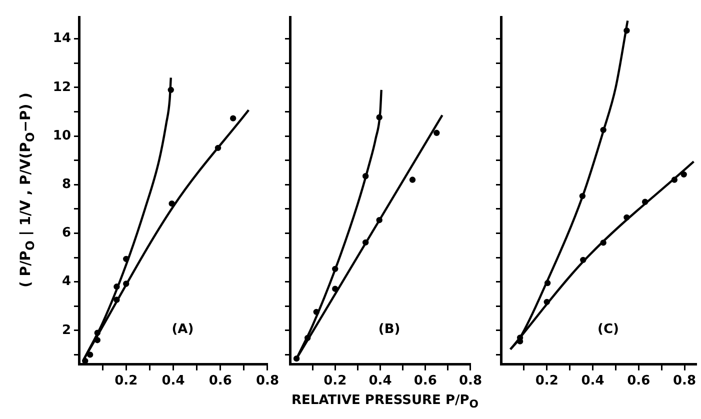 The width and height of the screenshot is (701, 419). What do you see at coordinates (61, 38) in the screenshot?
I see `y-tick-label: 14` at bounding box center [61, 38].